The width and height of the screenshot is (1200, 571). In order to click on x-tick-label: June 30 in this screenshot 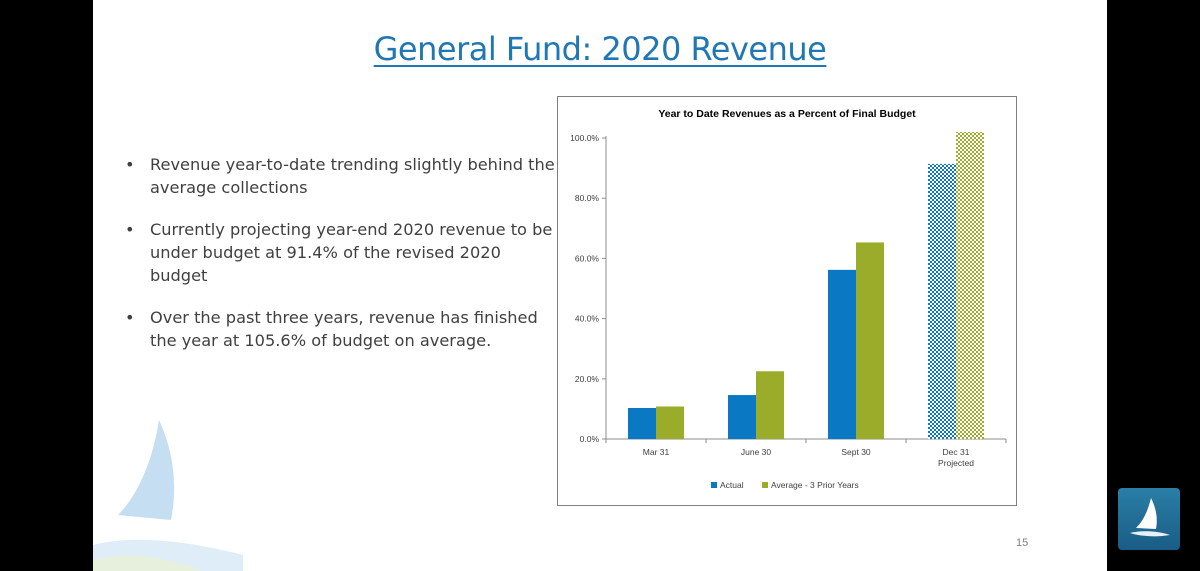, I will do `click(756, 452)`.